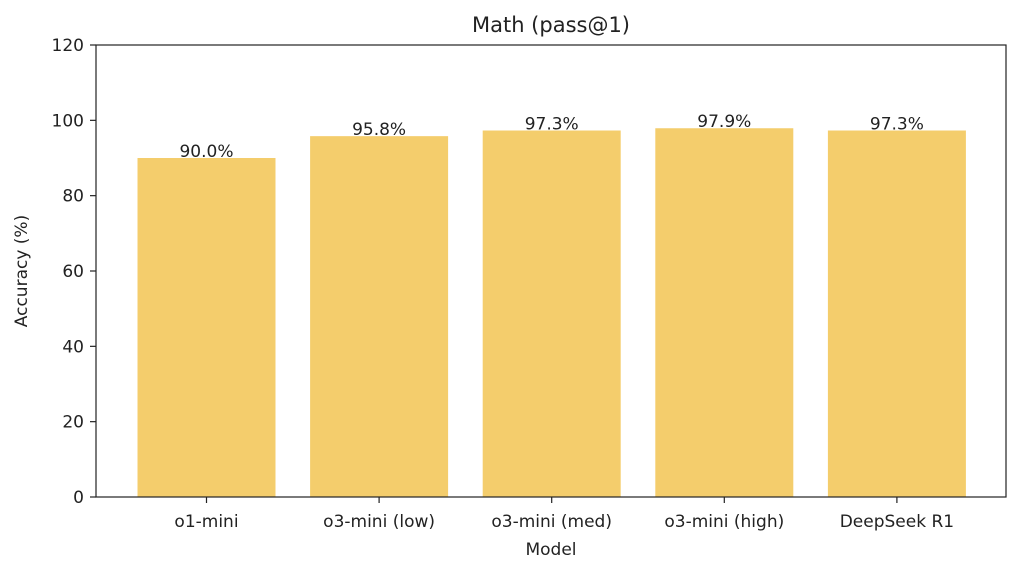 The width and height of the screenshot is (1024, 563). What do you see at coordinates (379, 130) in the screenshot?
I see `data-label: 95.8%` at bounding box center [379, 130].